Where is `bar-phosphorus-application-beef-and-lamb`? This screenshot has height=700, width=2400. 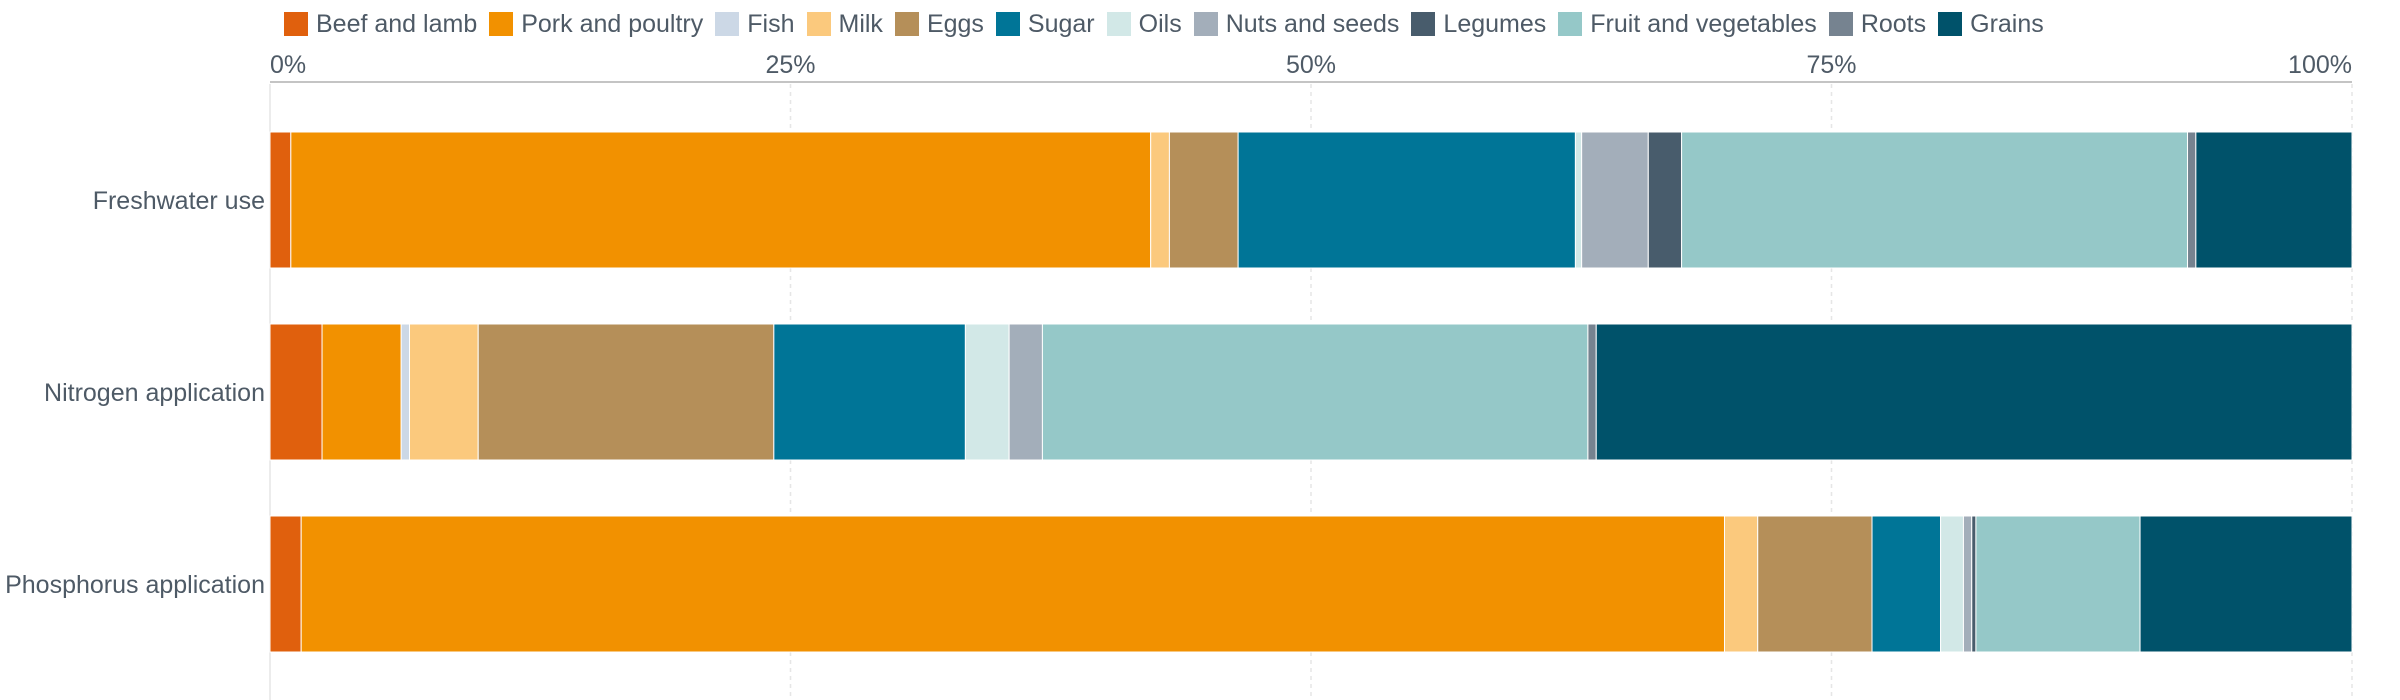
bar-phosphorus-application-beef-and-lamb is located at coordinates (285, 584).